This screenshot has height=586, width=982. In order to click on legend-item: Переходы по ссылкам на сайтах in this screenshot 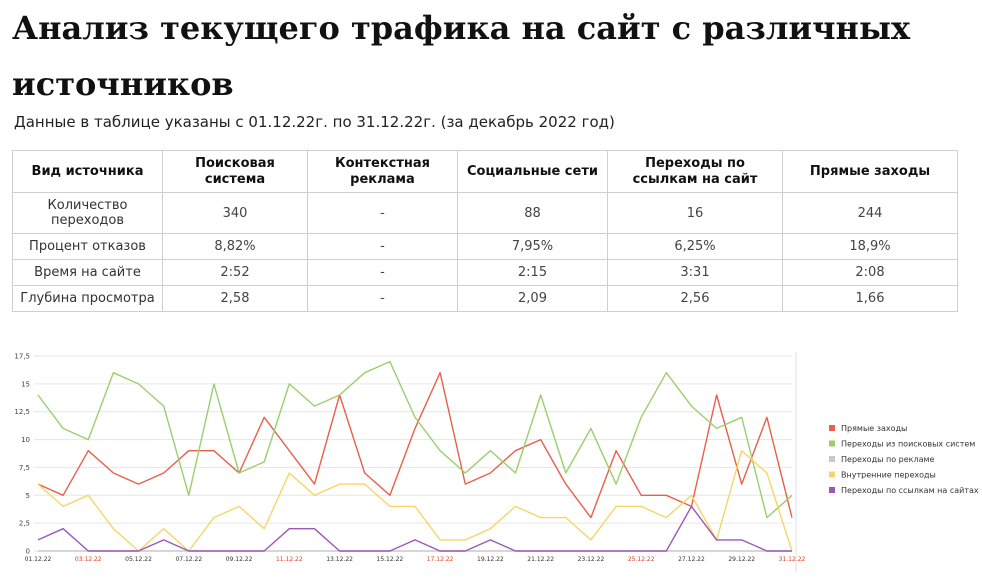, I will do `click(904, 490)`.